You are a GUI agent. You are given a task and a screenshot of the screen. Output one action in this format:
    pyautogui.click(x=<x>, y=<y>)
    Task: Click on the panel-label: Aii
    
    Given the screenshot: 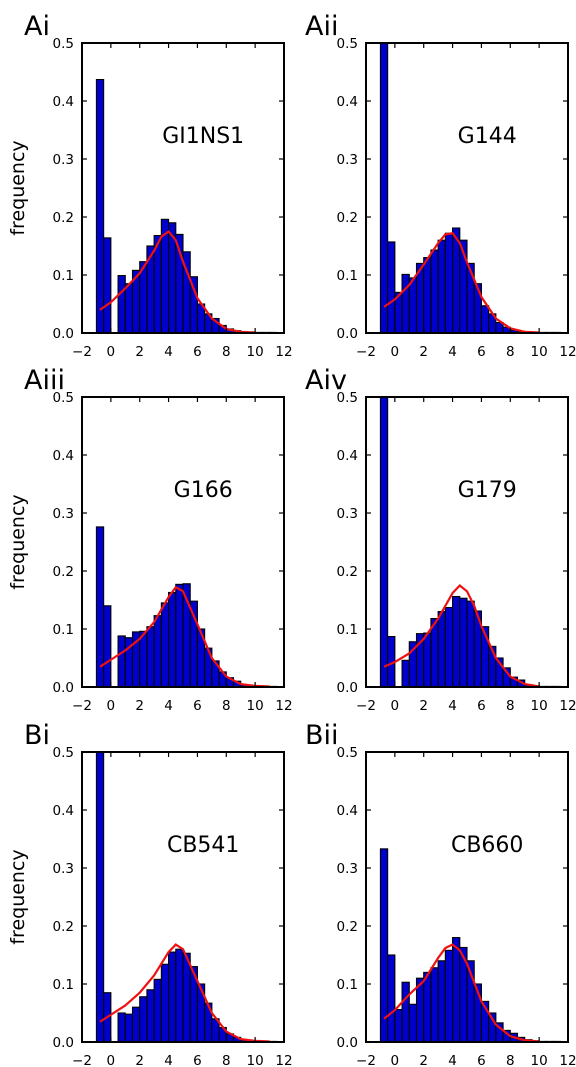 What is the action you would take?
    pyautogui.click(x=321, y=26)
    